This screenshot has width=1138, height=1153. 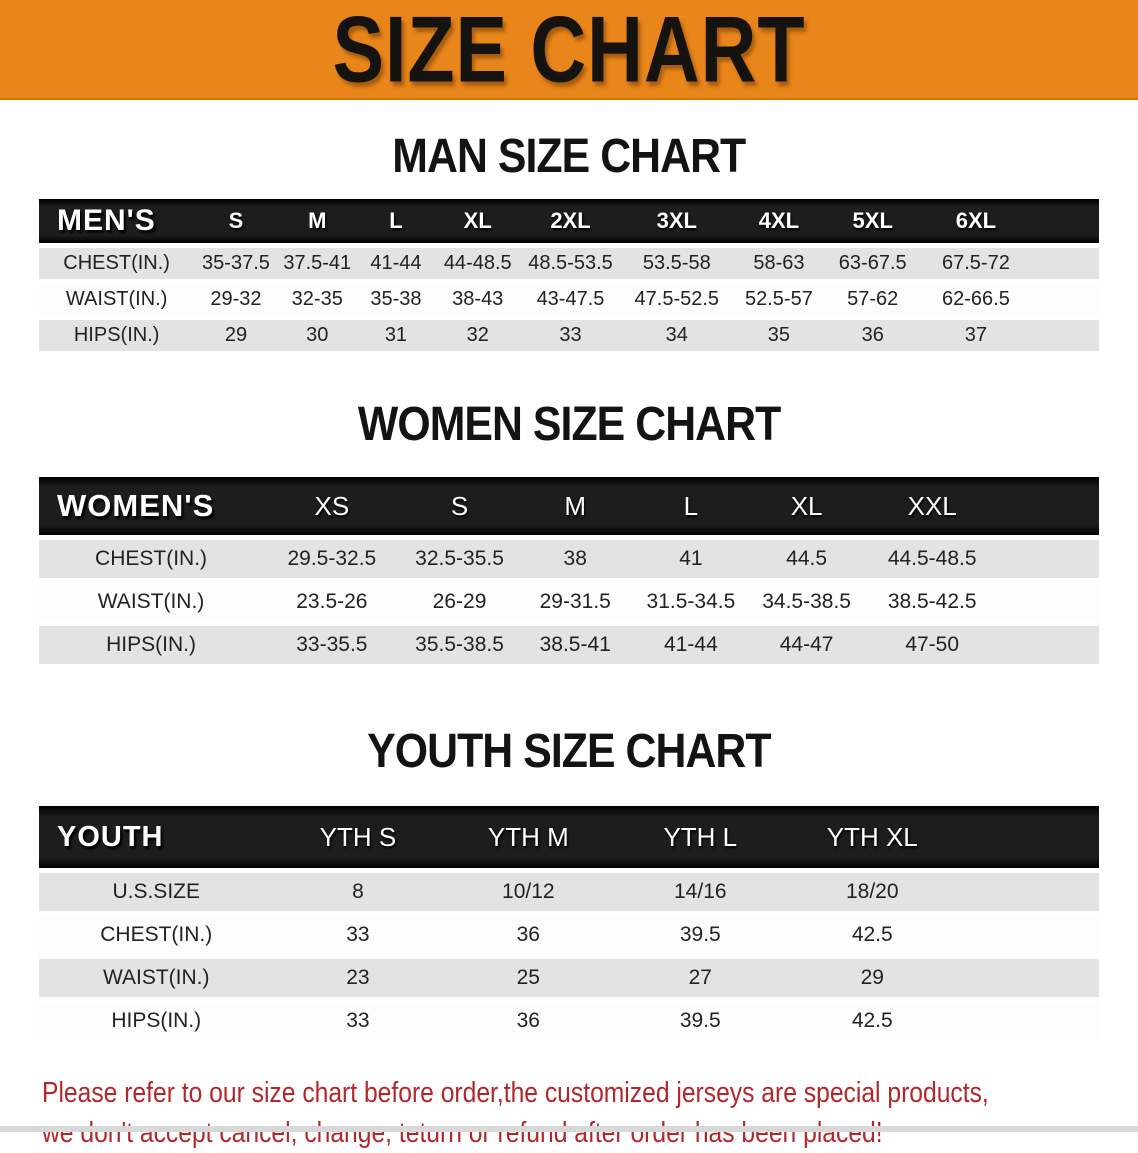 What do you see at coordinates (478, 299) in the screenshot?
I see `size-value-cell: 38-43` at bounding box center [478, 299].